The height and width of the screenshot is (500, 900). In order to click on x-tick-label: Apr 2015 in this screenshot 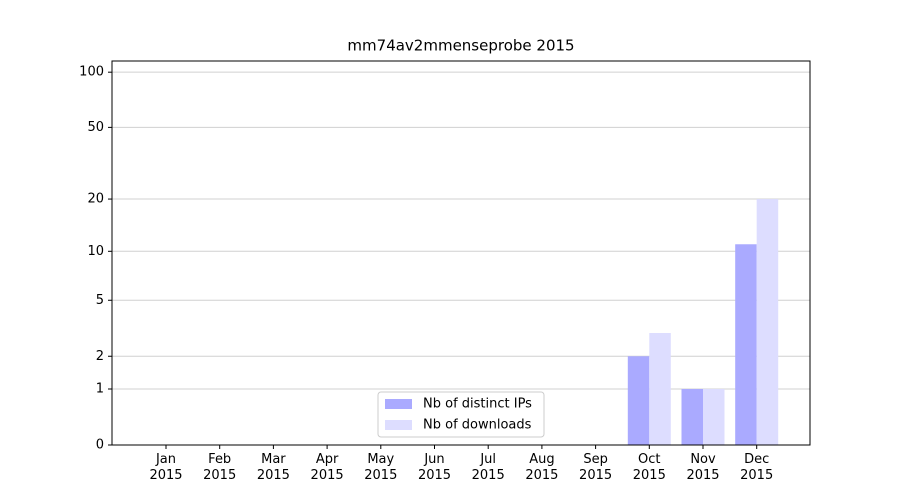, I will do `click(327, 467)`.